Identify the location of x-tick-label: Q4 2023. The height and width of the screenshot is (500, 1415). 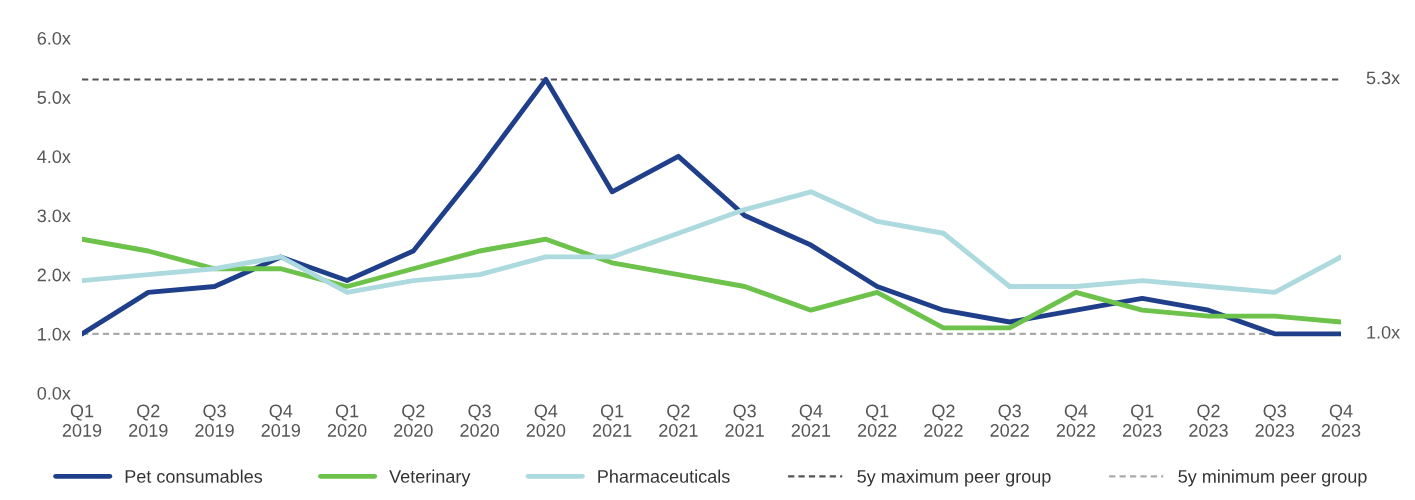
(1341, 420).